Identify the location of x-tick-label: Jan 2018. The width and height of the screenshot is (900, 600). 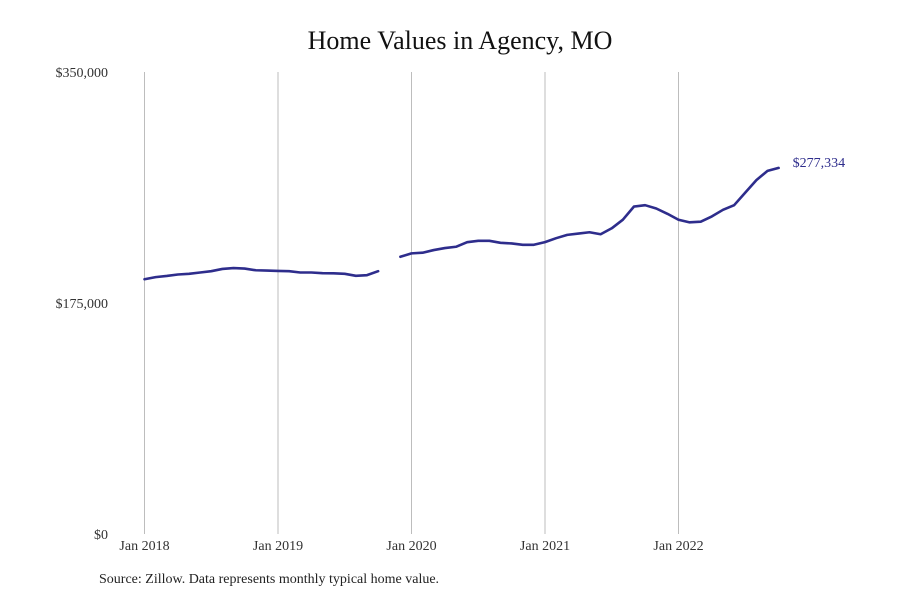
(144, 546).